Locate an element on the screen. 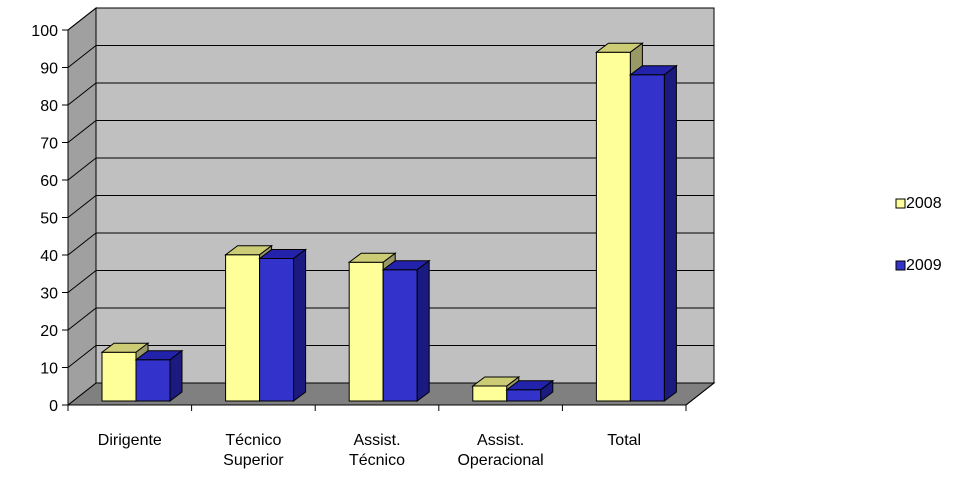  x-tick-label-line: Dirigente is located at coordinates (130, 440).